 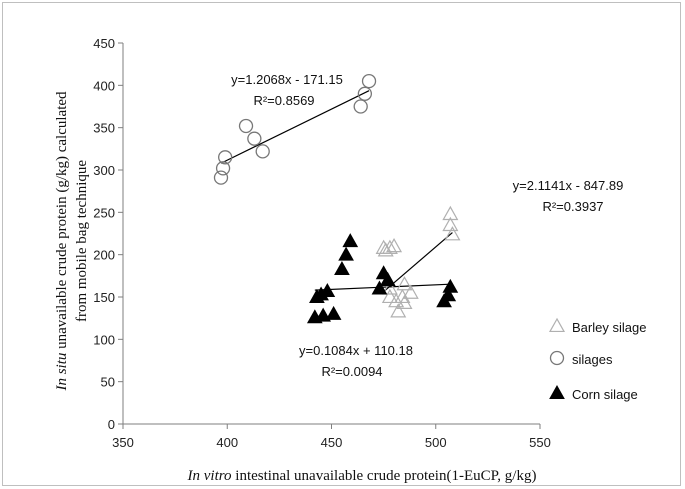 What do you see at coordinates (336, 191) in the screenshot?
I see `trendlines` at bounding box center [336, 191].